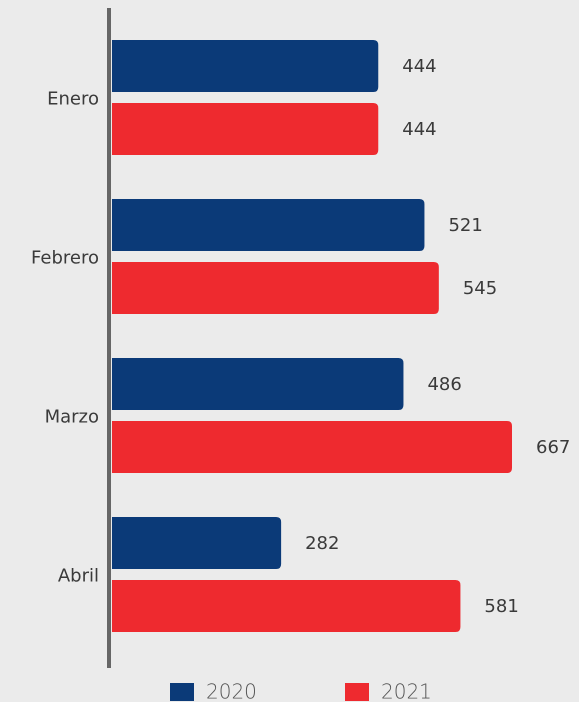  What do you see at coordinates (231, 691) in the screenshot?
I see `legend-label: 2020` at bounding box center [231, 691].